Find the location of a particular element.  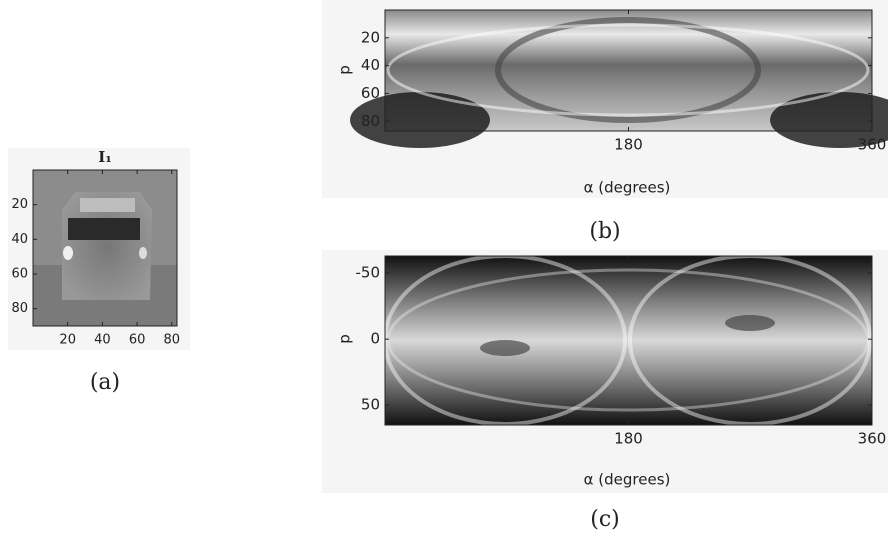

axes-frame is located at coordinates (105, 248).